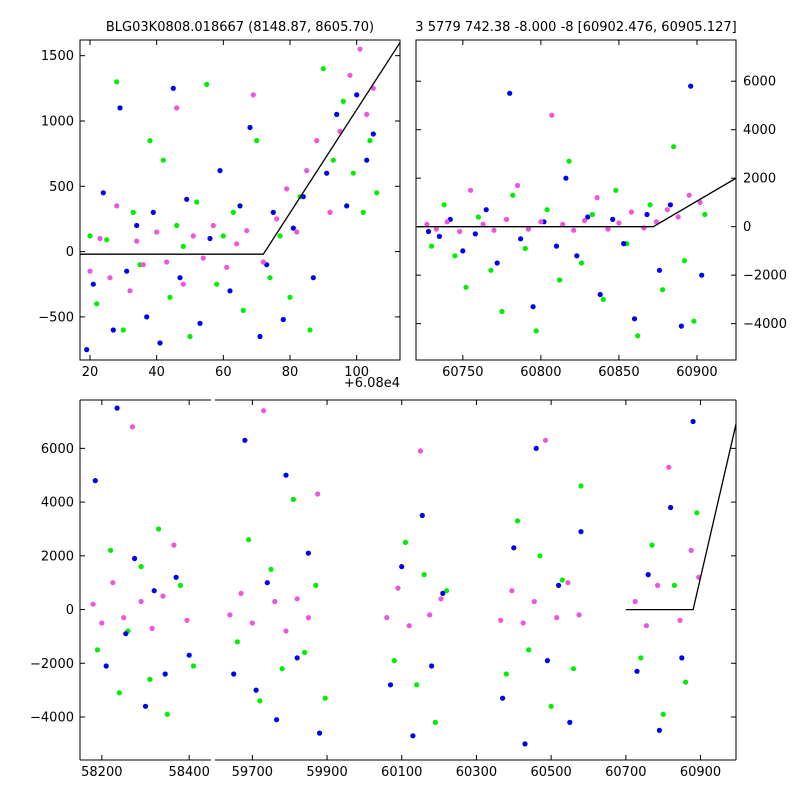  What do you see at coordinates (101, 772) in the screenshot?
I see `bottom-x-tick-label: 58200` at bounding box center [101, 772].